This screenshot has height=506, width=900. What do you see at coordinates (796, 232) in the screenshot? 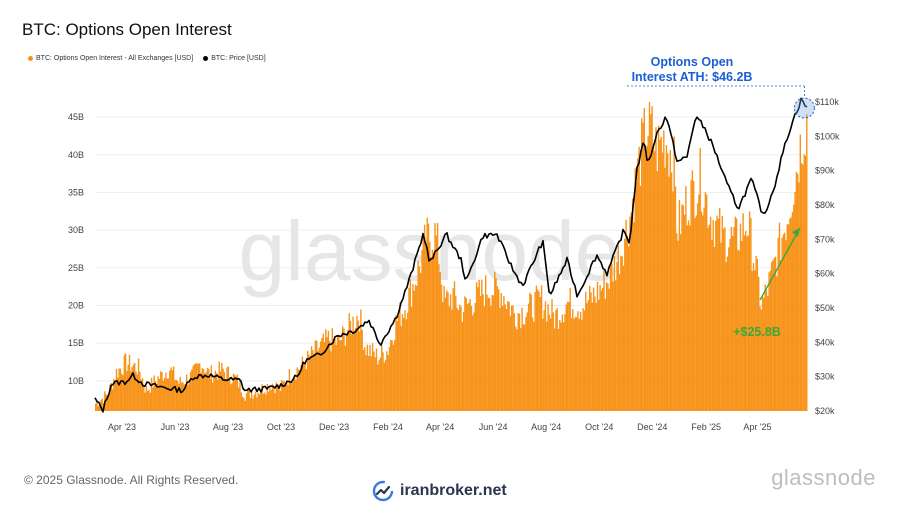
I see `growth-arrow-head` at bounding box center [796, 232].